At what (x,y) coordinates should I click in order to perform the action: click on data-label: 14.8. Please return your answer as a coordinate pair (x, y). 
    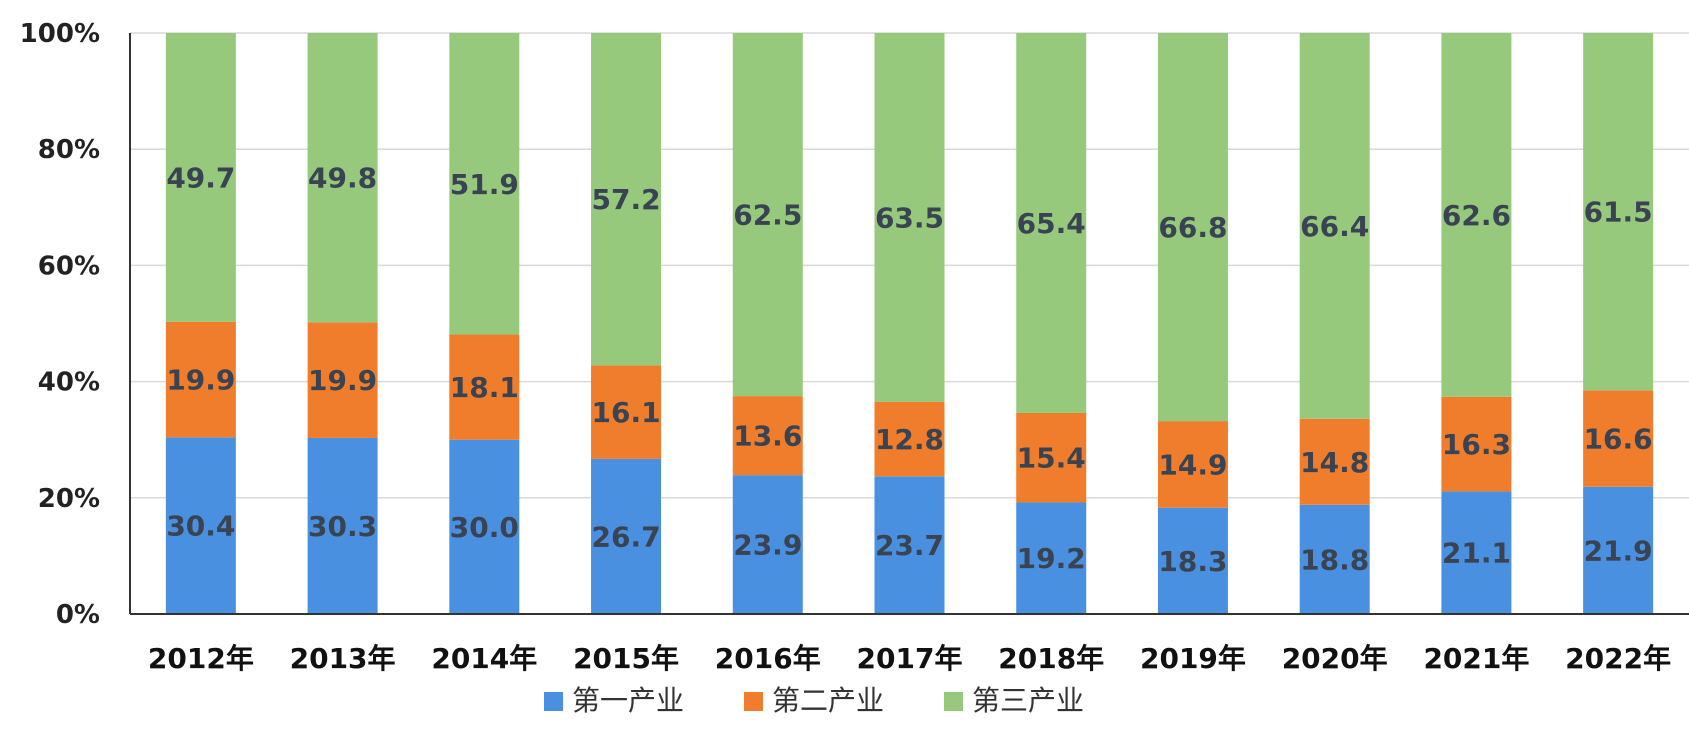
    Looking at the image, I should click on (1334, 462).